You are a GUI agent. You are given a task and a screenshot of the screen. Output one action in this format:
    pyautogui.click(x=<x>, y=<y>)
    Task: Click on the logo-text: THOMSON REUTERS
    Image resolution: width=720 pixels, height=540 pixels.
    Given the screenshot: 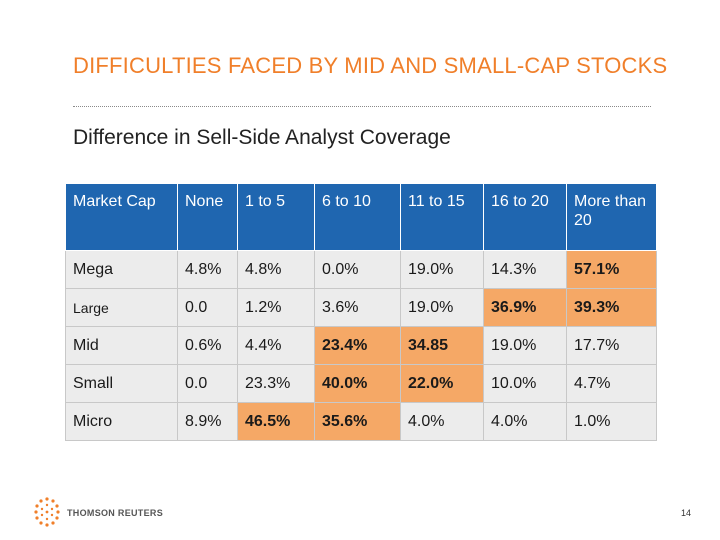 What is the action you would take?
    pyautogui.click(x=115, y=513)
    